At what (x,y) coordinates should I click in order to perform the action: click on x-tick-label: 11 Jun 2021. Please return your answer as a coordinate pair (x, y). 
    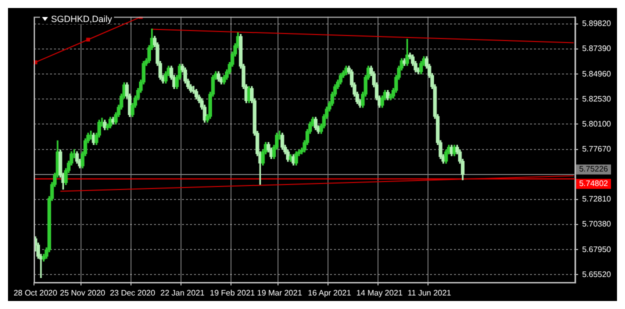
    Looking at the image, I should click on (430, 293).